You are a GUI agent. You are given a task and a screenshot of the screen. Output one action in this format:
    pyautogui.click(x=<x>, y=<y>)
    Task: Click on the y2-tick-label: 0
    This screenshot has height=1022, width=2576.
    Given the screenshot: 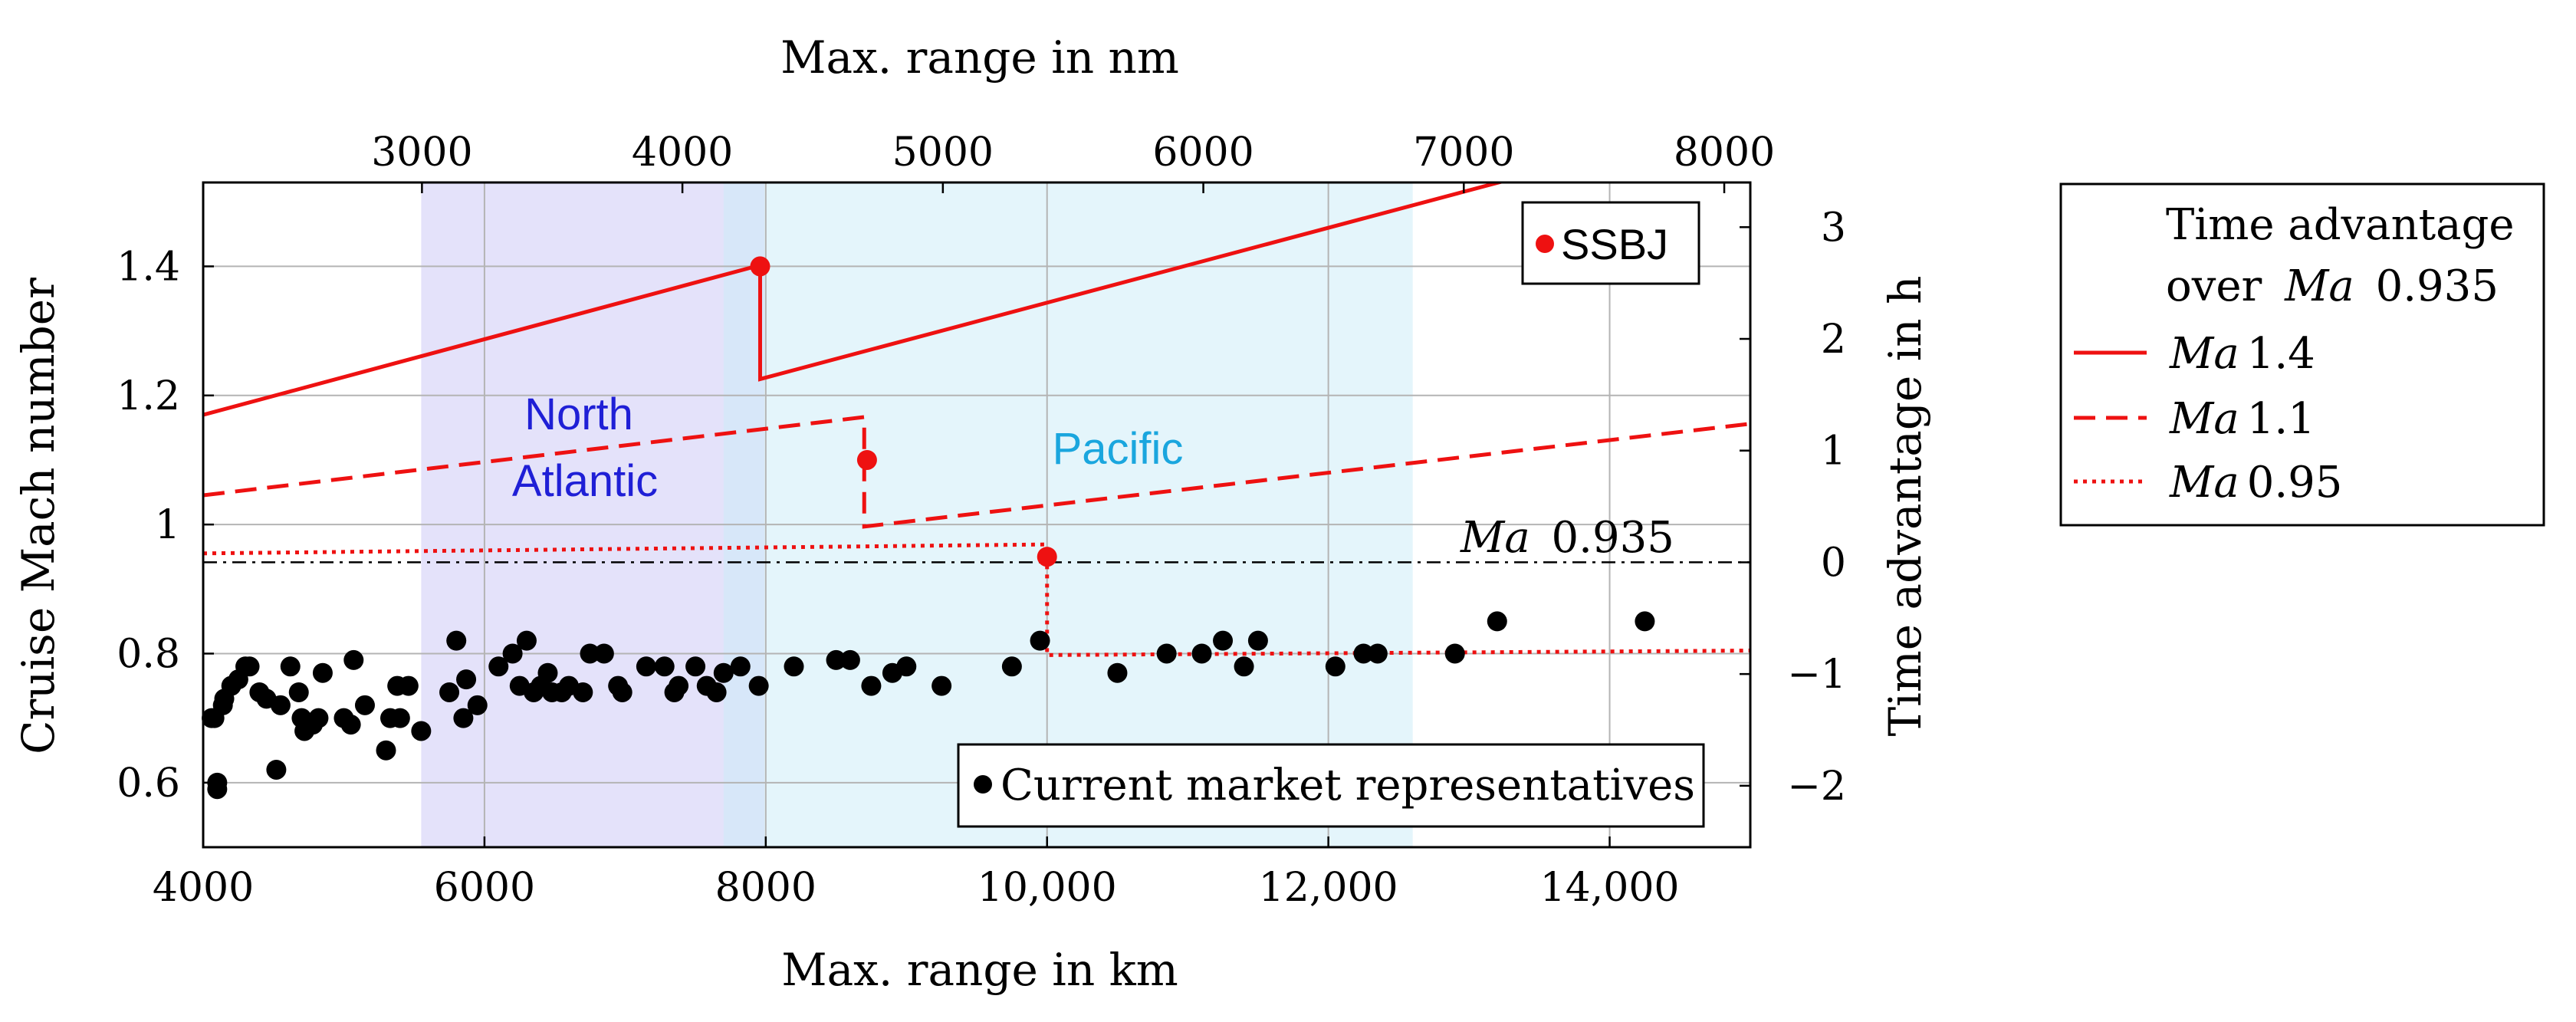 What is the action you would take?
    pyautogui.click(x=1834, y=563)
    